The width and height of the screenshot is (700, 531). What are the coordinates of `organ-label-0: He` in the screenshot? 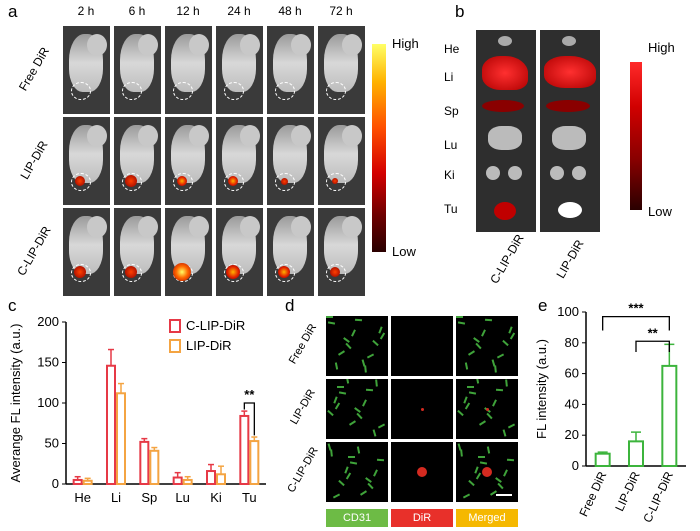 It's located at (452, 49).